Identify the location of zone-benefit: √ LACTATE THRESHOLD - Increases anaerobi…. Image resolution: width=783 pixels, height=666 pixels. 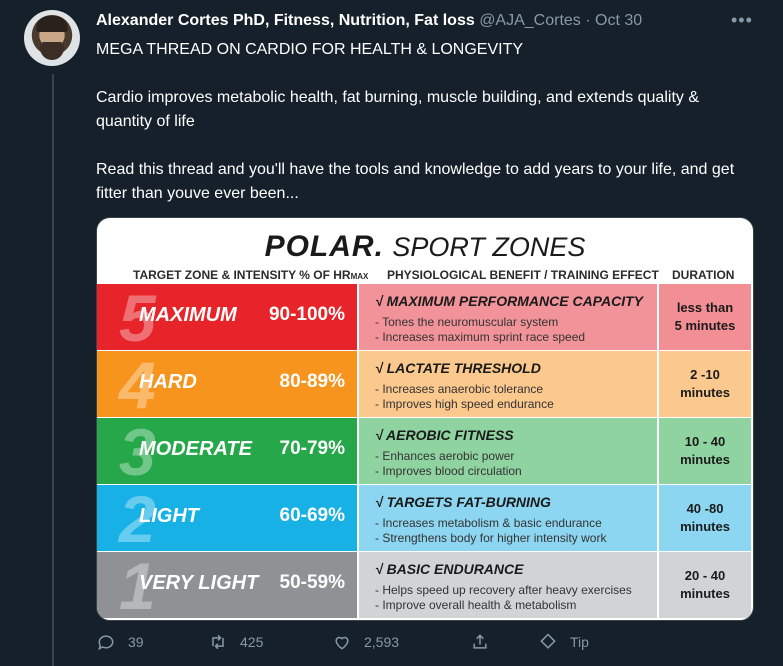
(508, 384).